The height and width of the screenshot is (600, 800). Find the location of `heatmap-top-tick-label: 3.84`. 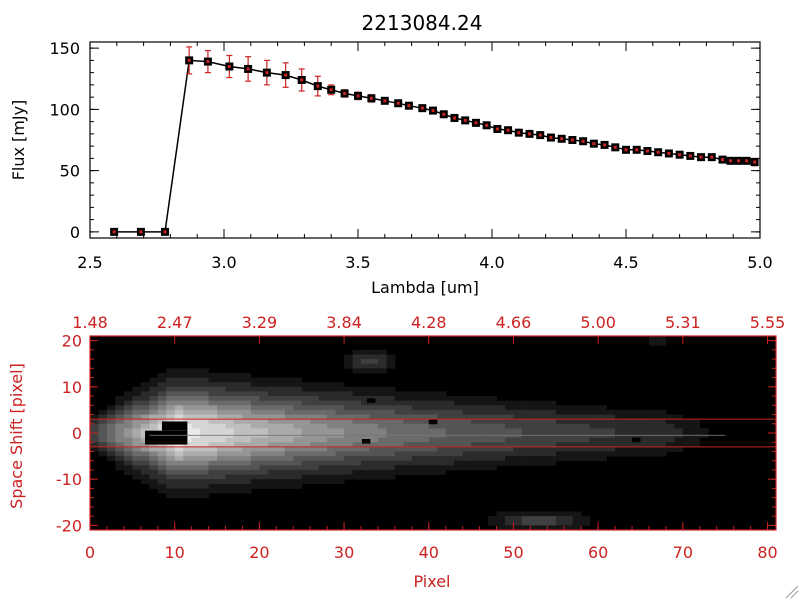

heatmap-top-tick-label: 3.84 is located at coordinates (344, 322).